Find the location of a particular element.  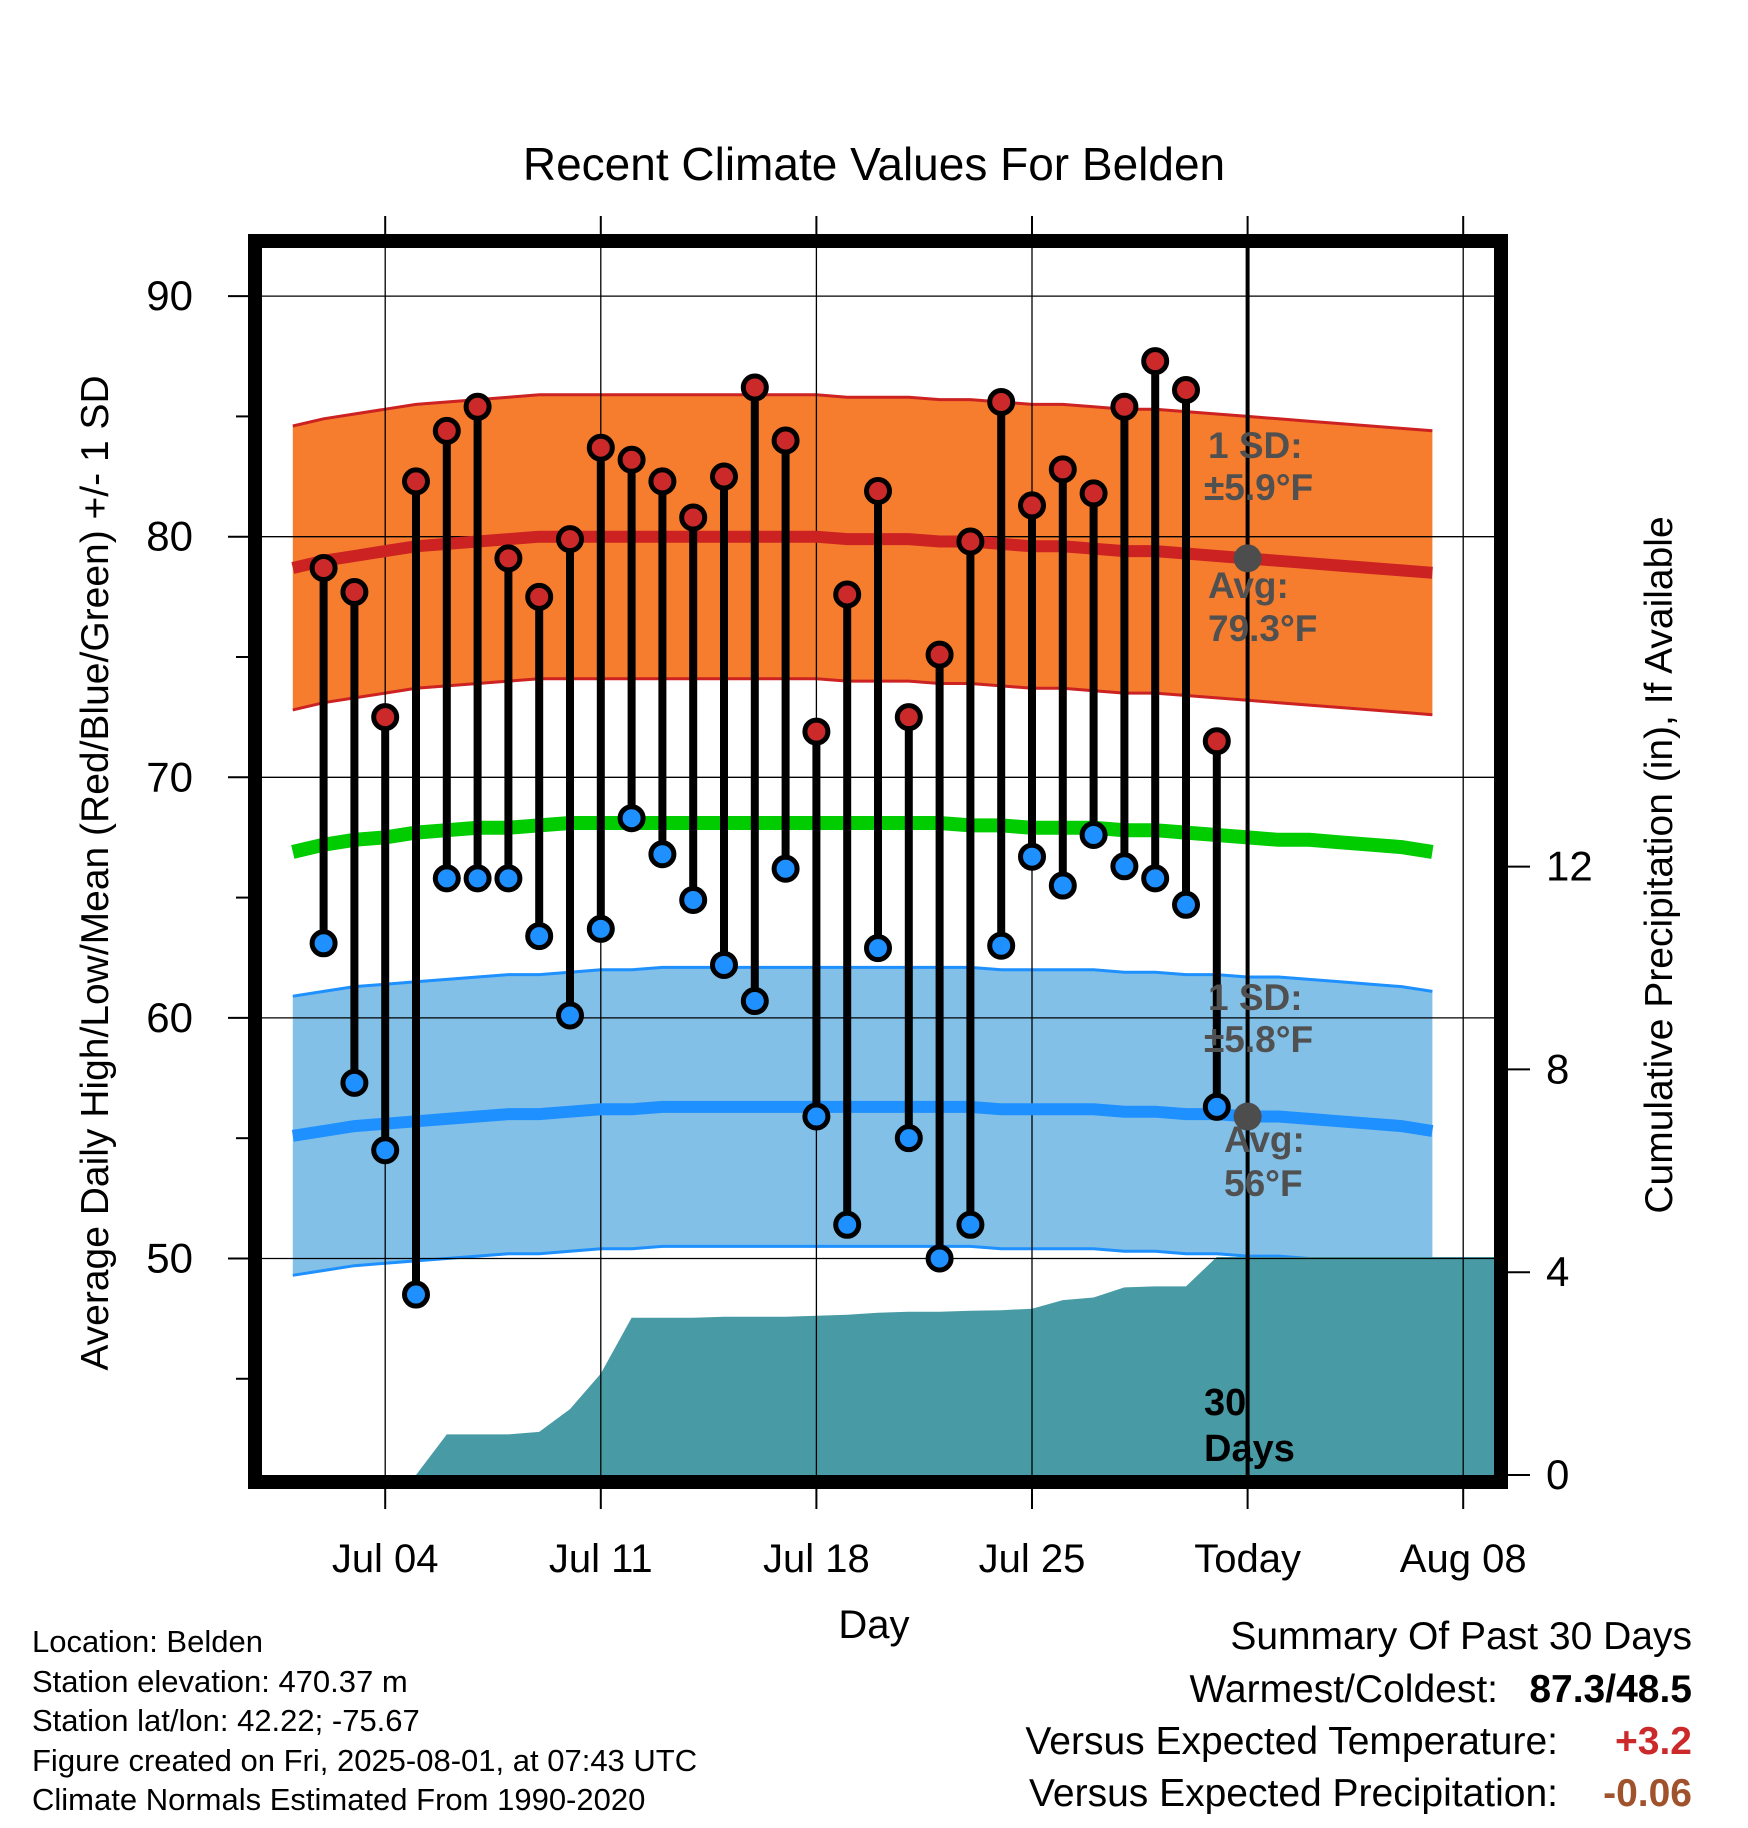

y2-tick-label: 8 is located at coordinates (1557, 1068).